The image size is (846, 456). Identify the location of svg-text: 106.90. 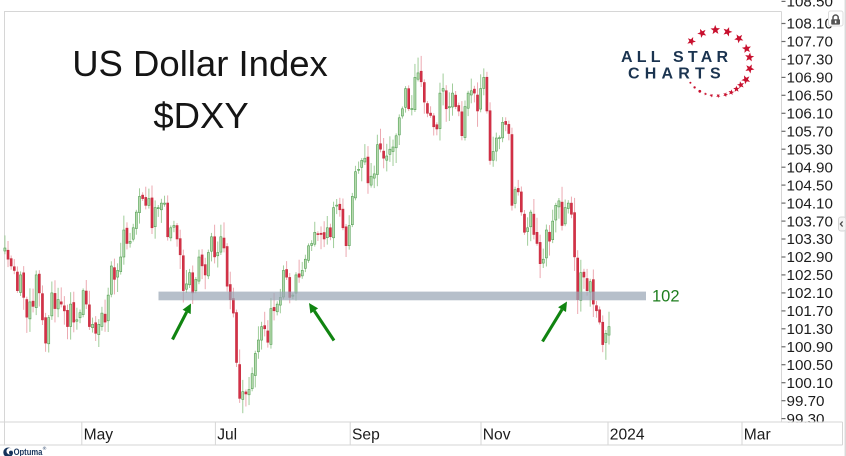
(810, 78).